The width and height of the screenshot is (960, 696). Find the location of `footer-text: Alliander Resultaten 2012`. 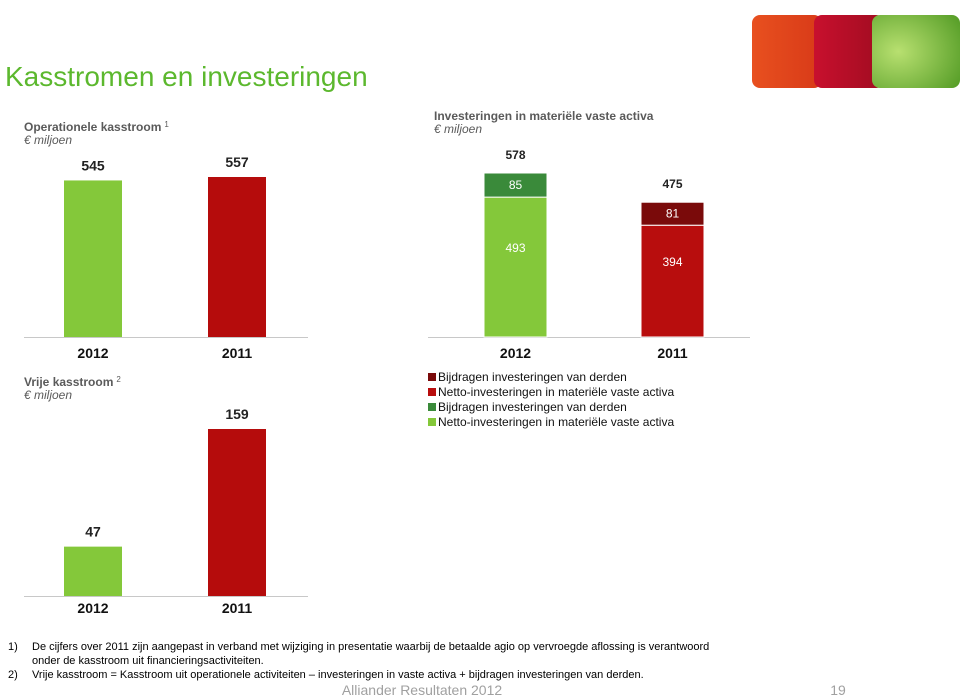

footer-text: Alliander Resultaten 2012 is located at coordinates (422, 689).